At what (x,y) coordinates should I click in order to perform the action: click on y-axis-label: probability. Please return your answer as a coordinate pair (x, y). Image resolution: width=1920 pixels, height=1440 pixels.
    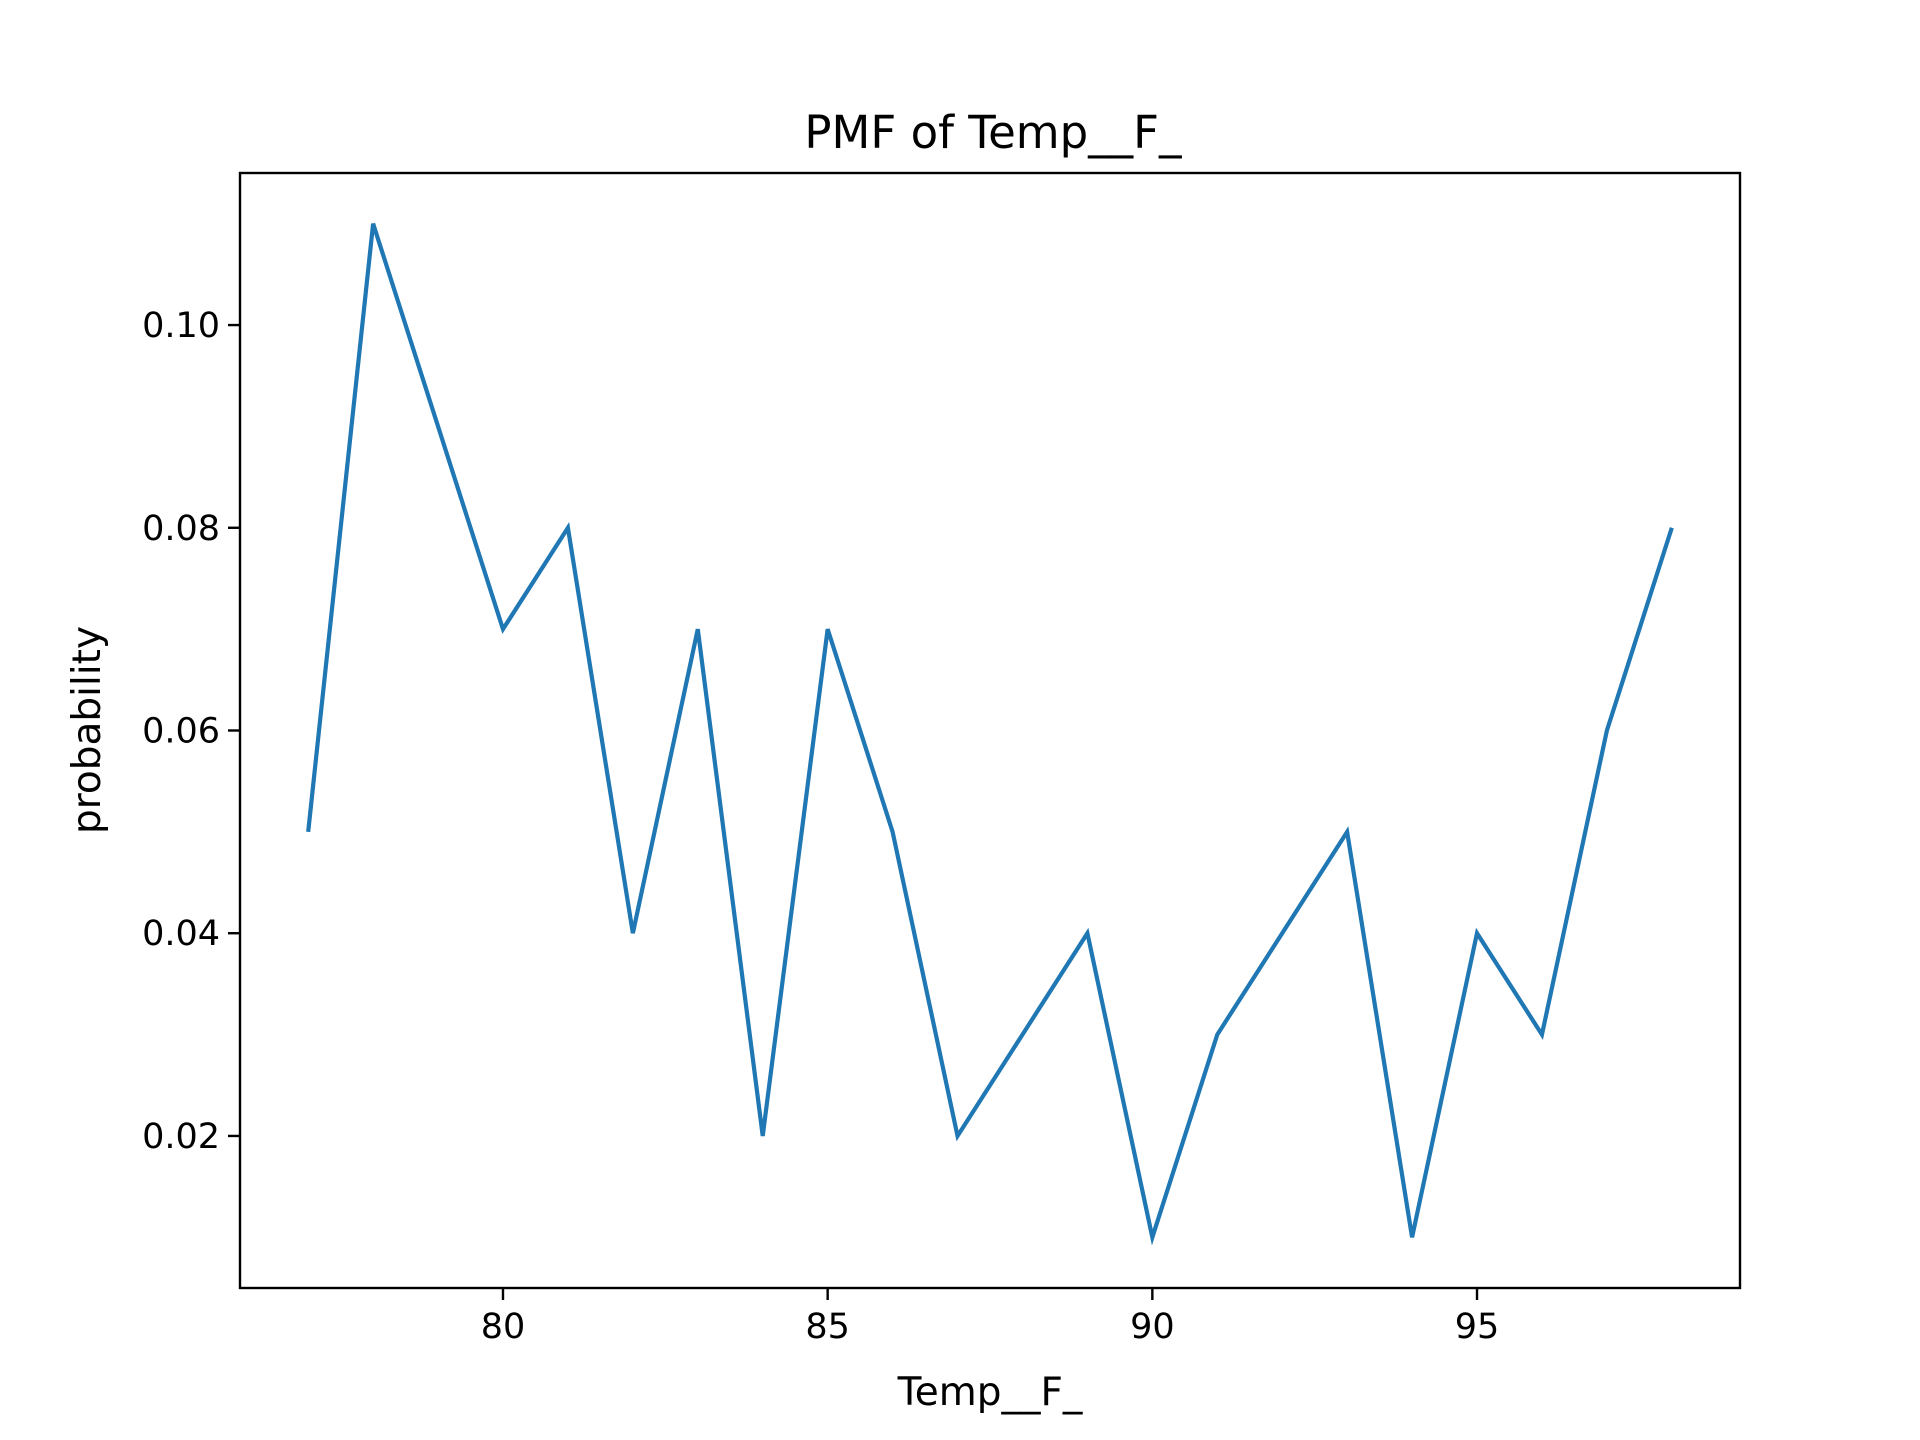
    Looking at the image, I should click on (87, 730).